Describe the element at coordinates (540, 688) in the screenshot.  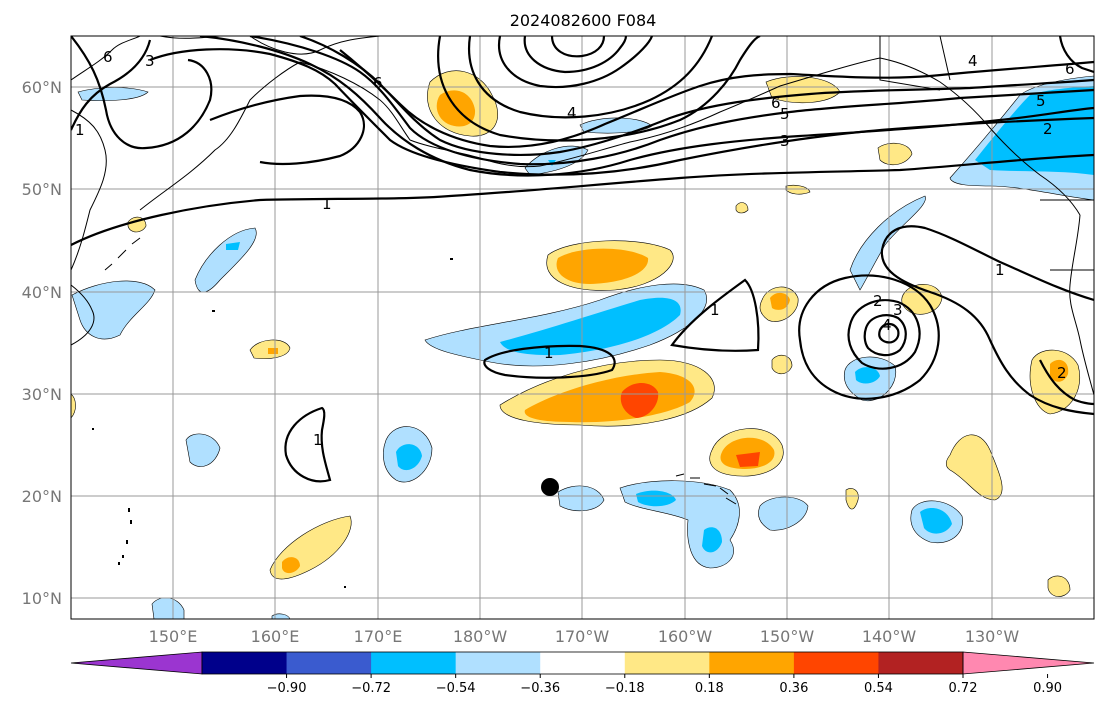
I see `colorbar-tick-label: −0.36` at that location.